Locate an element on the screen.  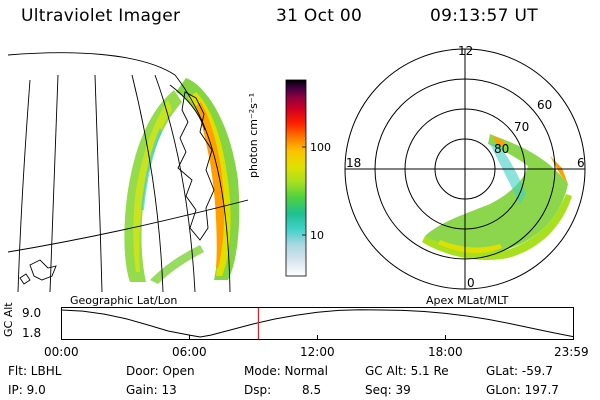
colorbar-label: photon cm⁻²s⁻¹ is located at coordinates (253, 135).